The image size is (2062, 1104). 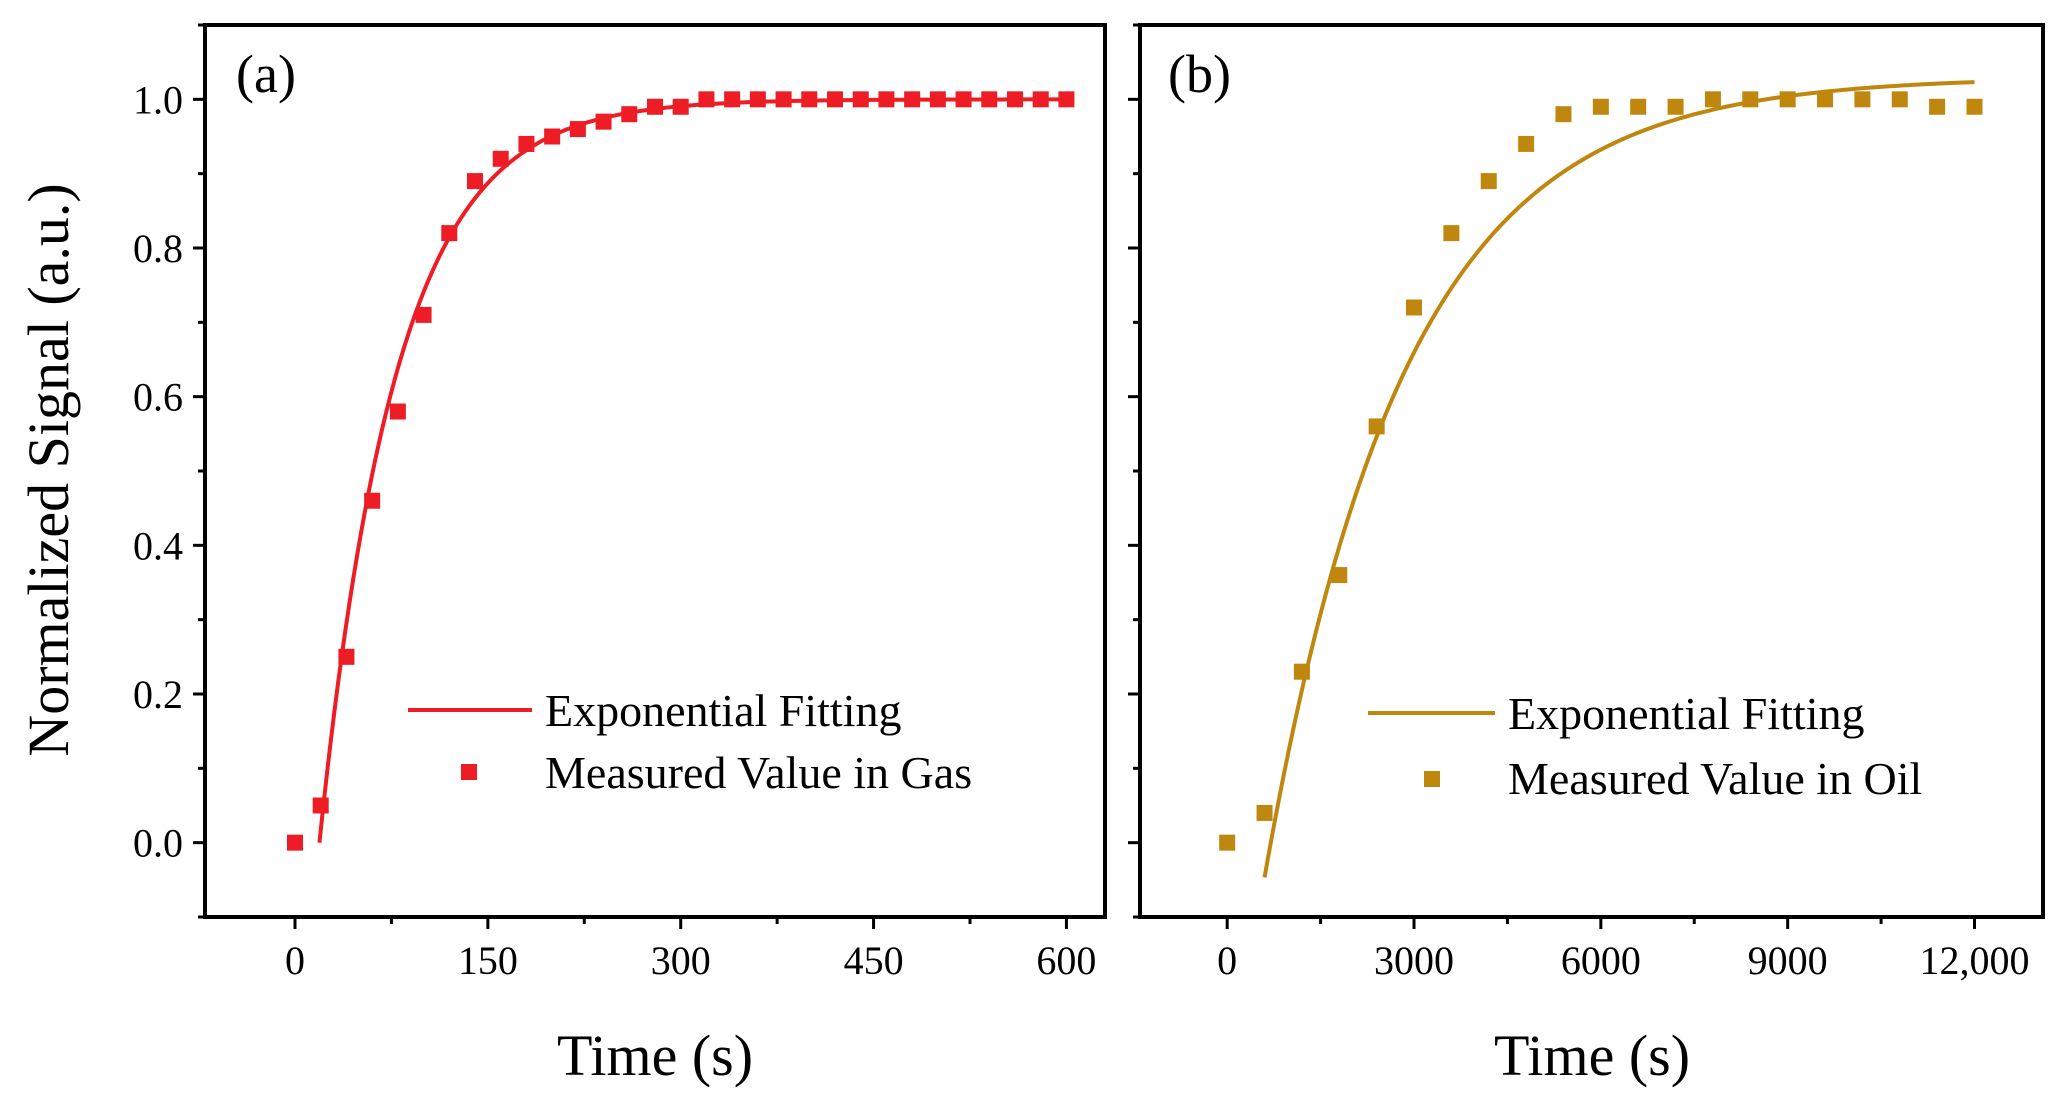 I want to click on panel-b-x-tick-label: 12,000, so click(x=1974, y=960).